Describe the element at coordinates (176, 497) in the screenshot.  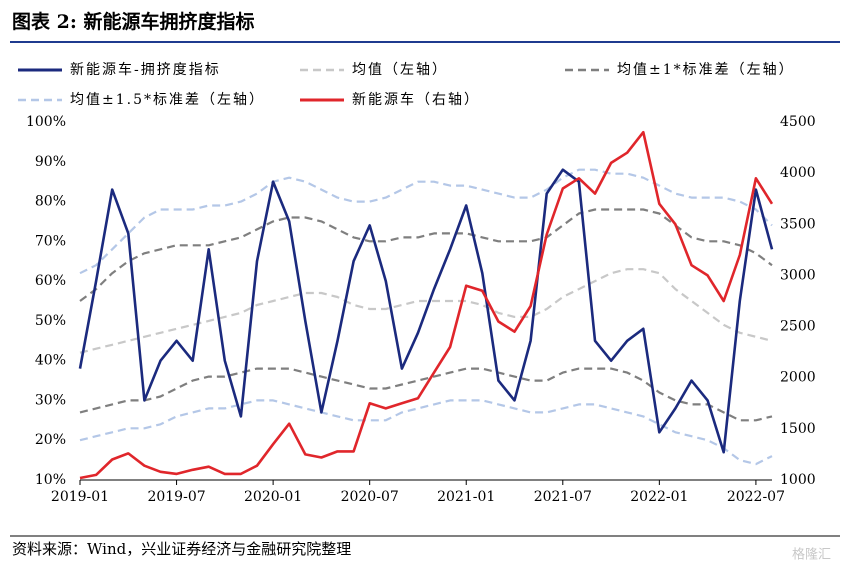
I see `x-tick-label: 2019-07` at that location.